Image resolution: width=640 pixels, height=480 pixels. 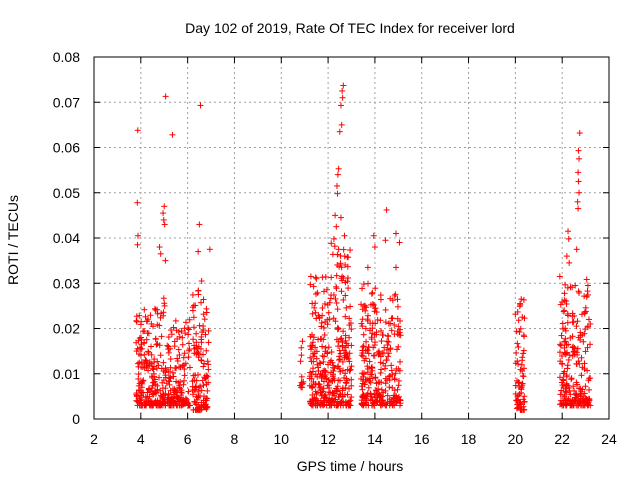 I want to click on x-tick-label: 12, so click(x=328, y=439).